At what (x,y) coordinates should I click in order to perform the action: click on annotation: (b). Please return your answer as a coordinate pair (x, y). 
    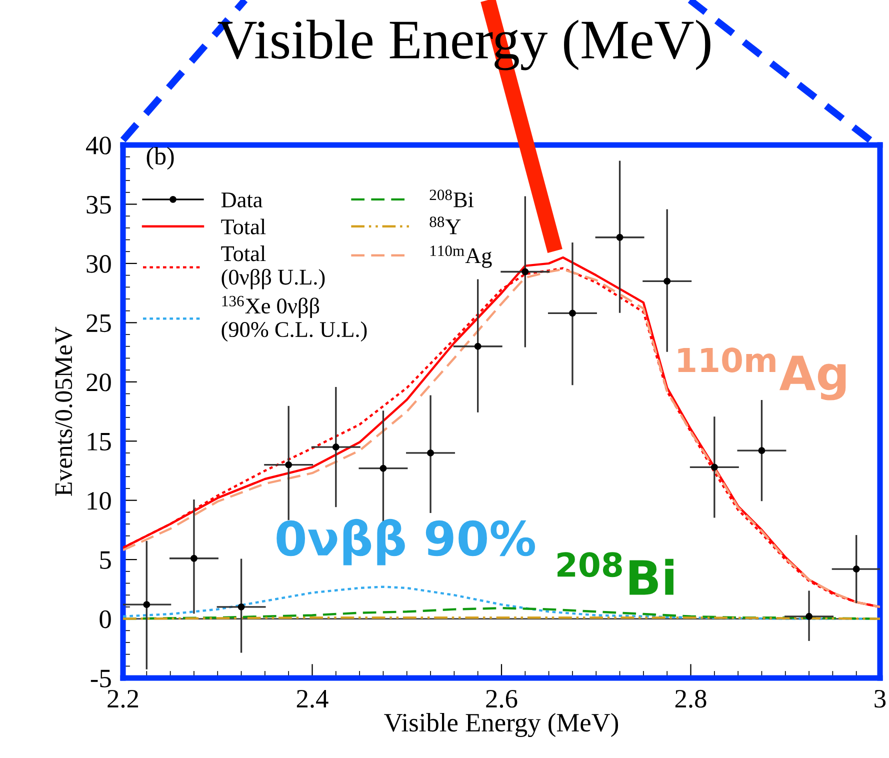
    Looking at the image, I should click on (160, 158).